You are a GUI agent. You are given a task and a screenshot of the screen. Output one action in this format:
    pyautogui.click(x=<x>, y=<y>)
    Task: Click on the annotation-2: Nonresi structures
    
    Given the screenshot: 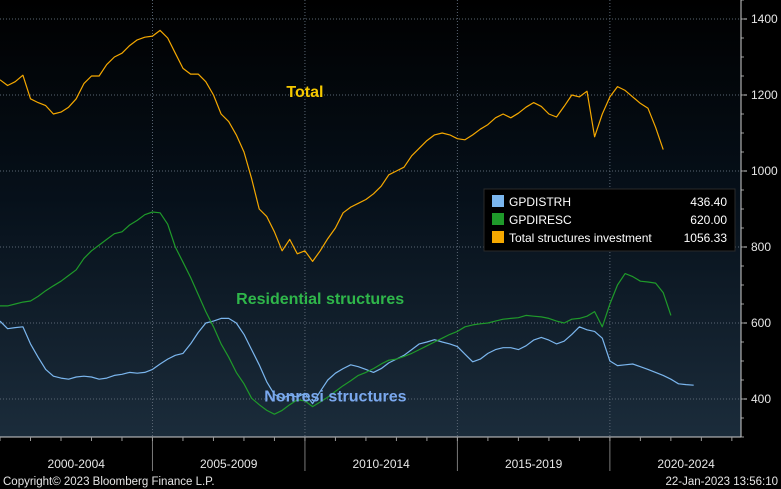 What is the action you would take?
    pyautogui.click(x=335, y=397)
    